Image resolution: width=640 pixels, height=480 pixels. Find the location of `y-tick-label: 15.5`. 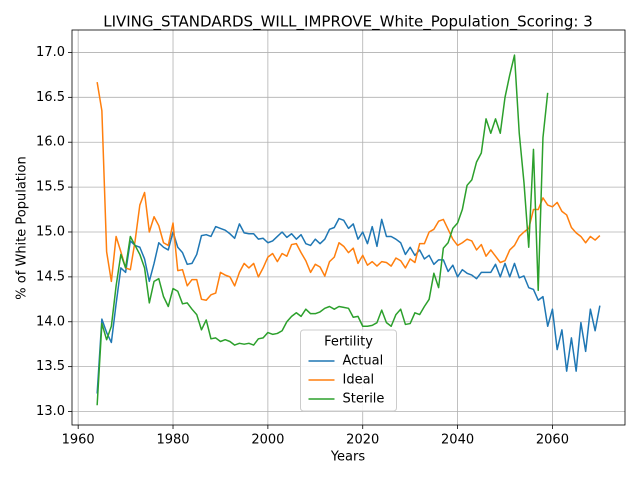

y-tick-label: 15.5 is located at coordinates (50, 187).